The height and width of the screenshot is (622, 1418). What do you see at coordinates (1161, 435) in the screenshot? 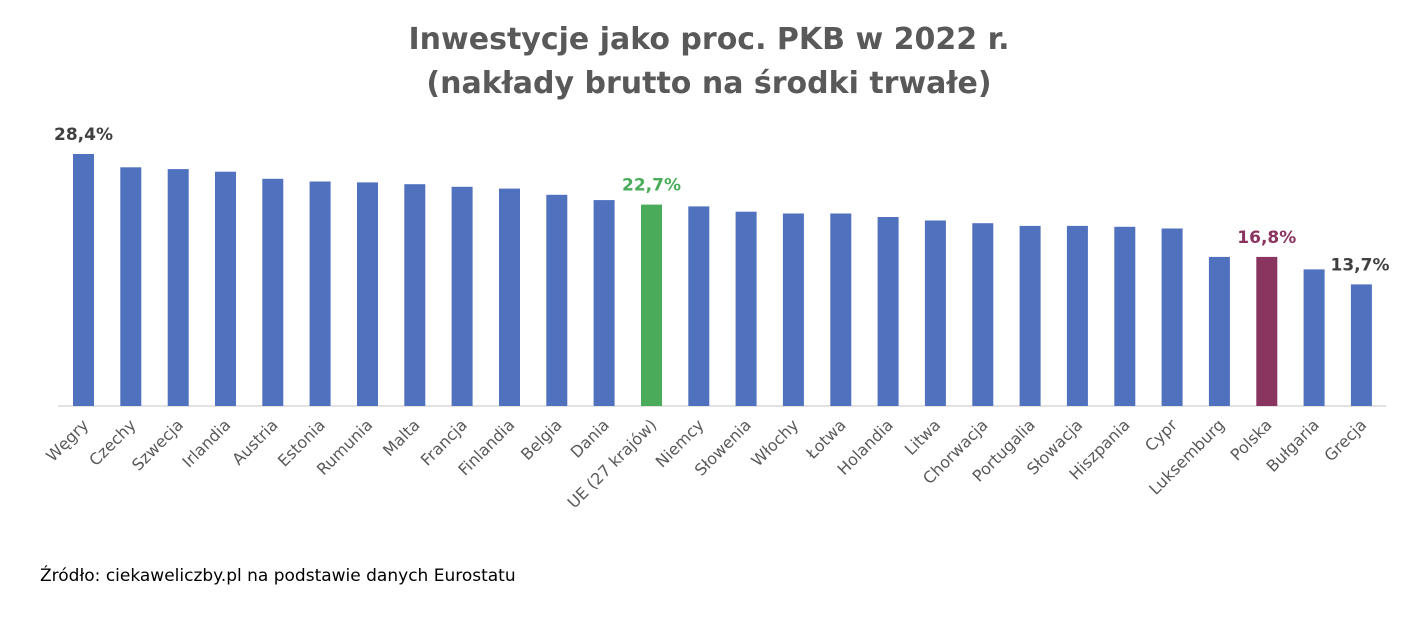
I see `tick-label-cypr: Cypr` at bounding box center [1161, 435].